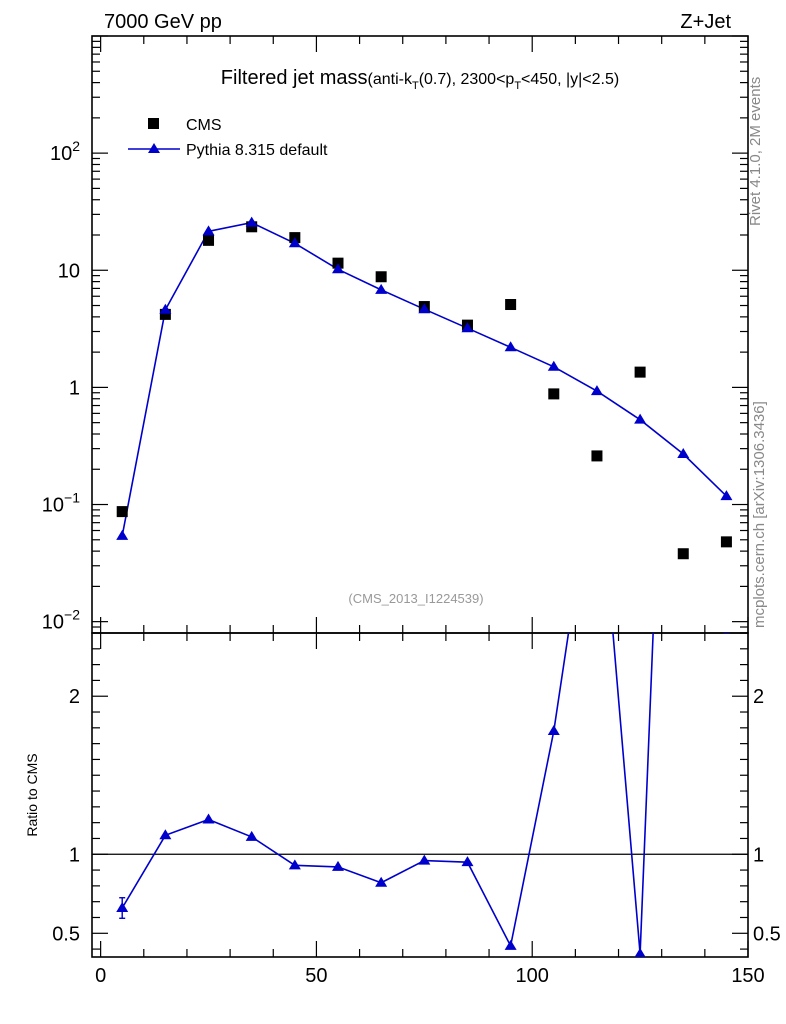 The image size is (786, 1024). What do you see at coordinates (517, 86) in the screenshot?
I see `title-sub2: T` at bounding box center [517, 86].